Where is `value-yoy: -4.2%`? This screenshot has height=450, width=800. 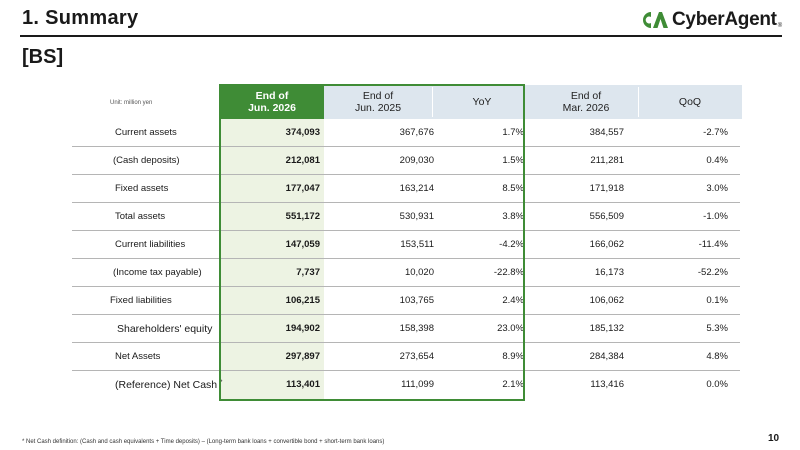
value-yoy: -4.2% is located at coordinates (511, 244).